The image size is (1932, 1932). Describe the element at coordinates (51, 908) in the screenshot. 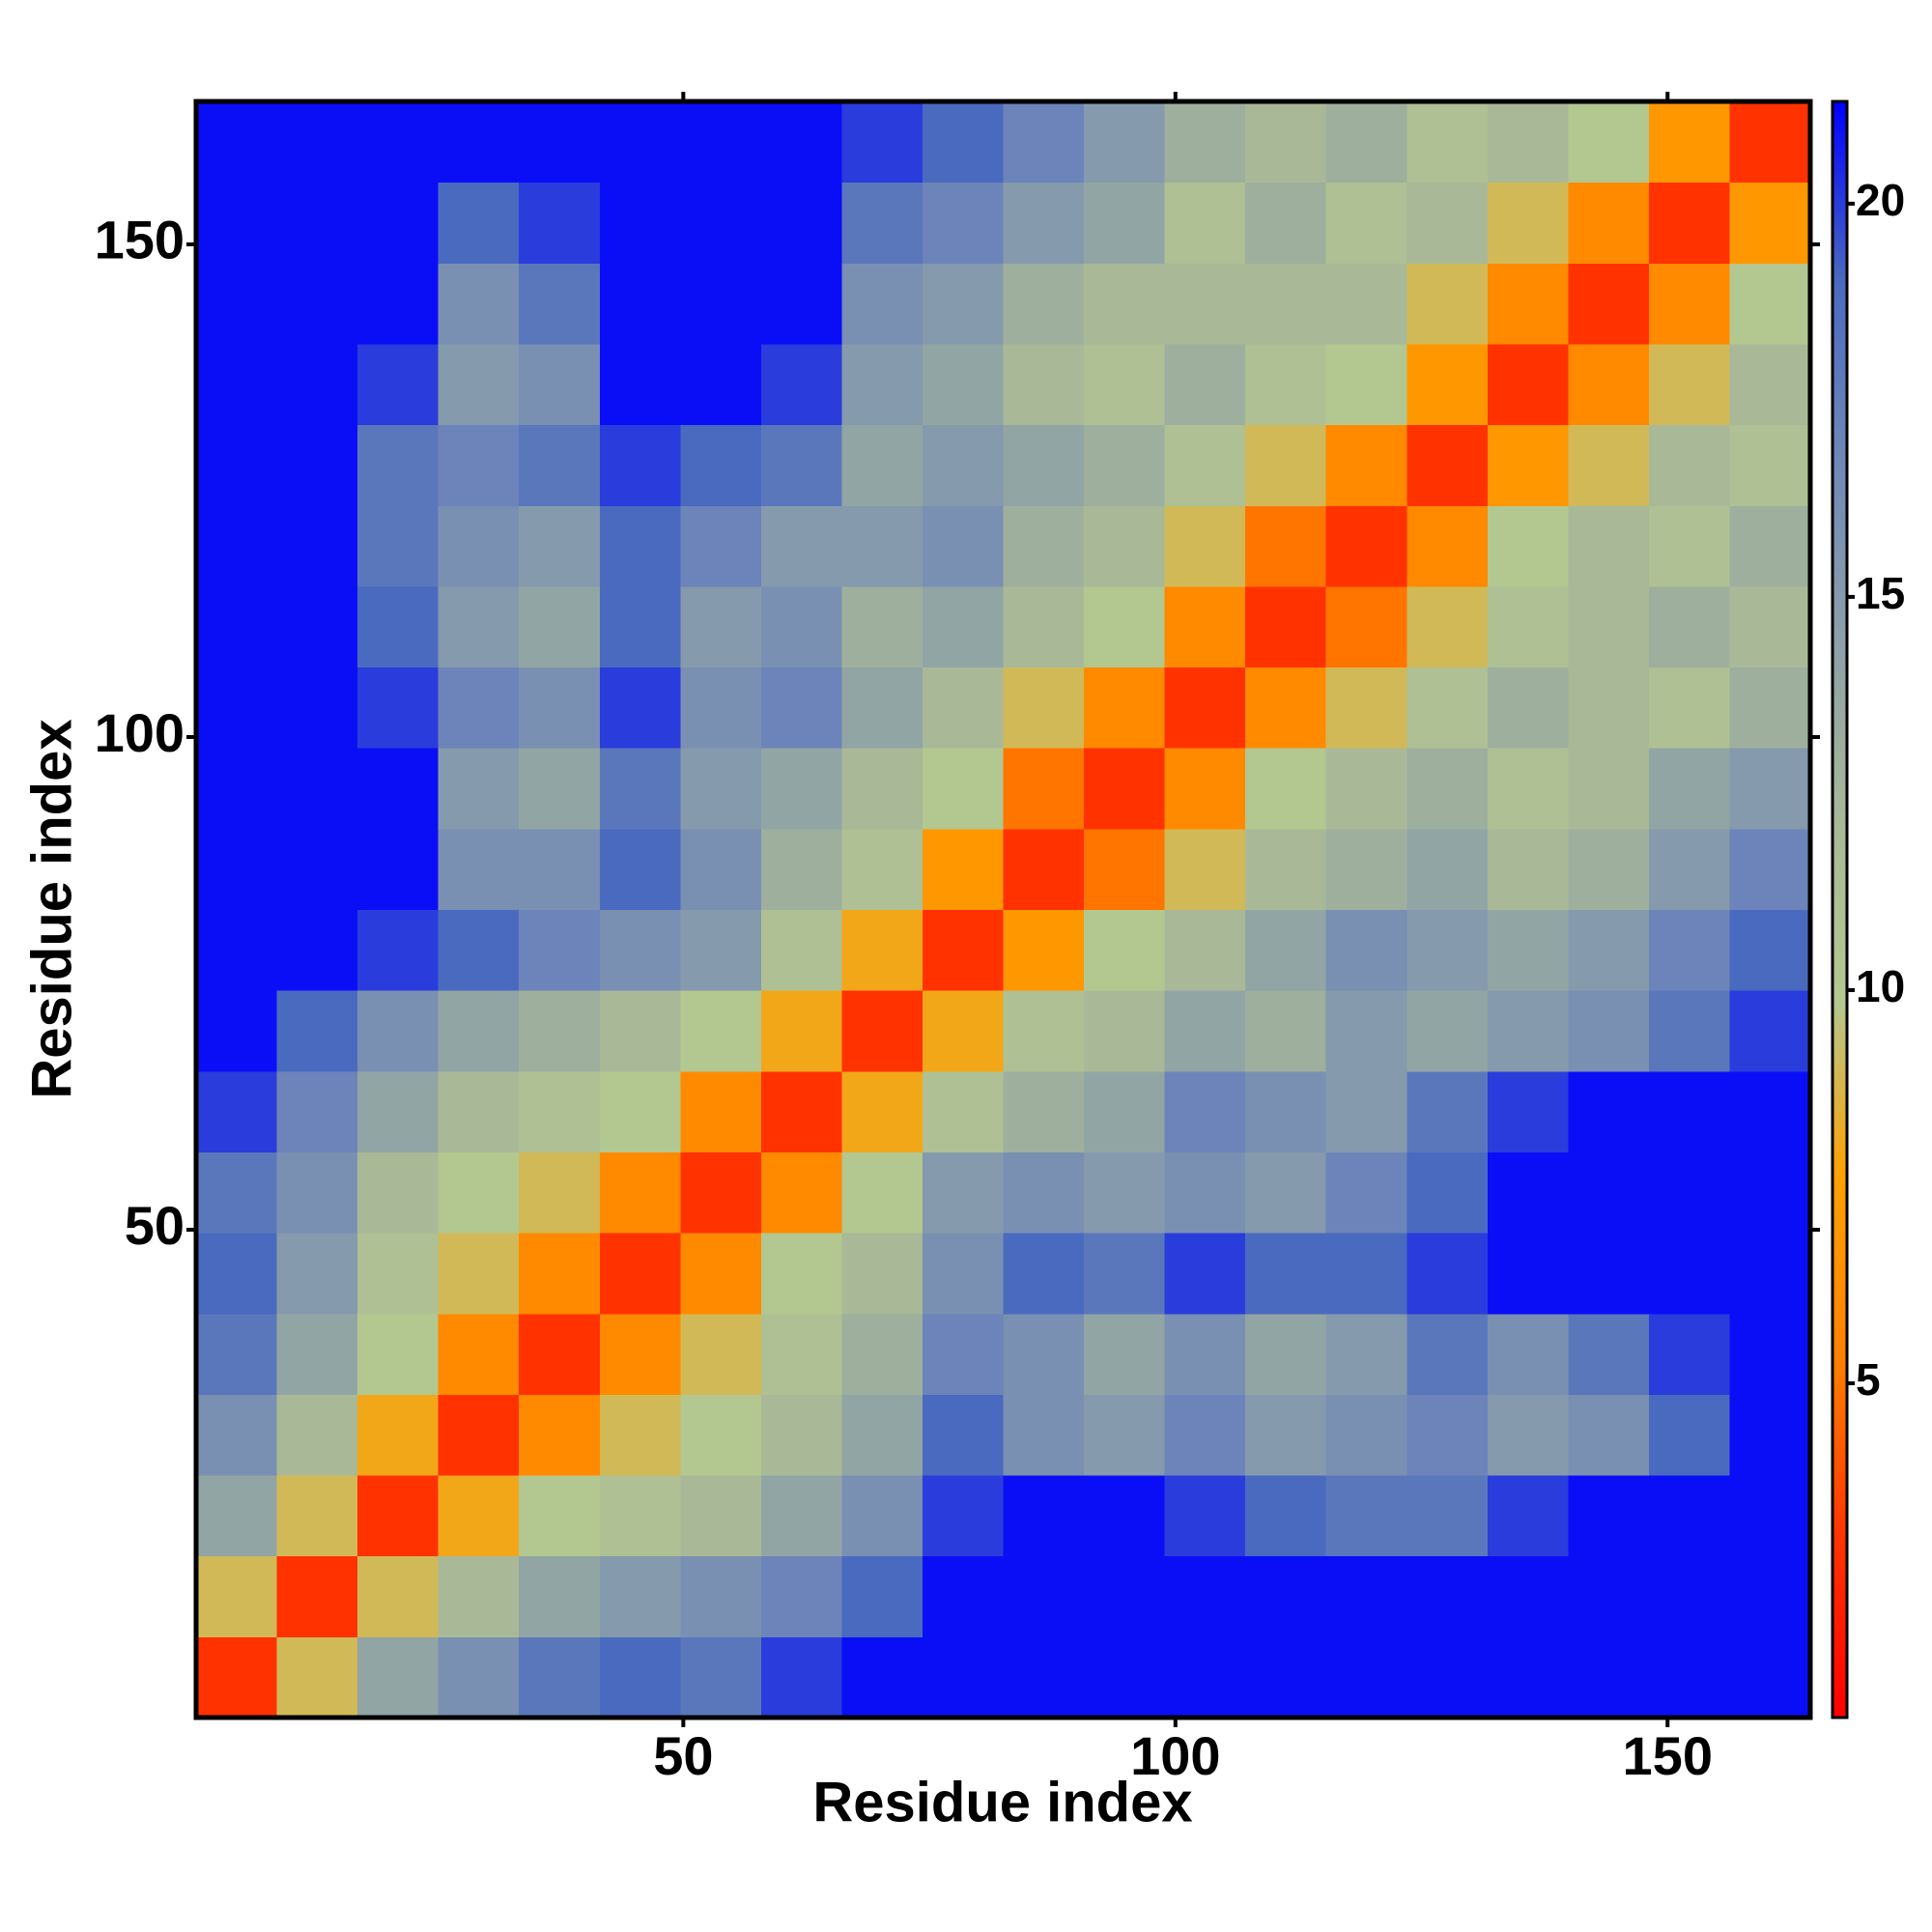

I see `y-axis-label: Residue index` at that location.